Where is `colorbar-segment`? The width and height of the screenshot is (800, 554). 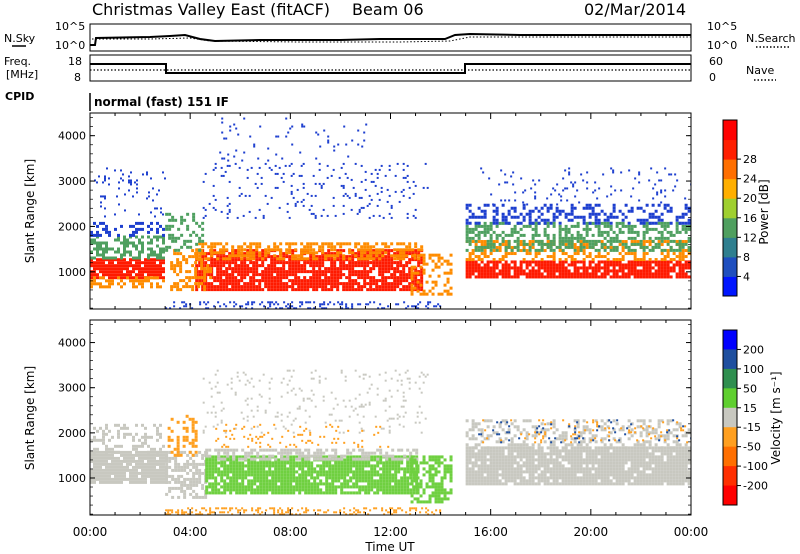
colorbar-segment is located at coordinates (730, 247).